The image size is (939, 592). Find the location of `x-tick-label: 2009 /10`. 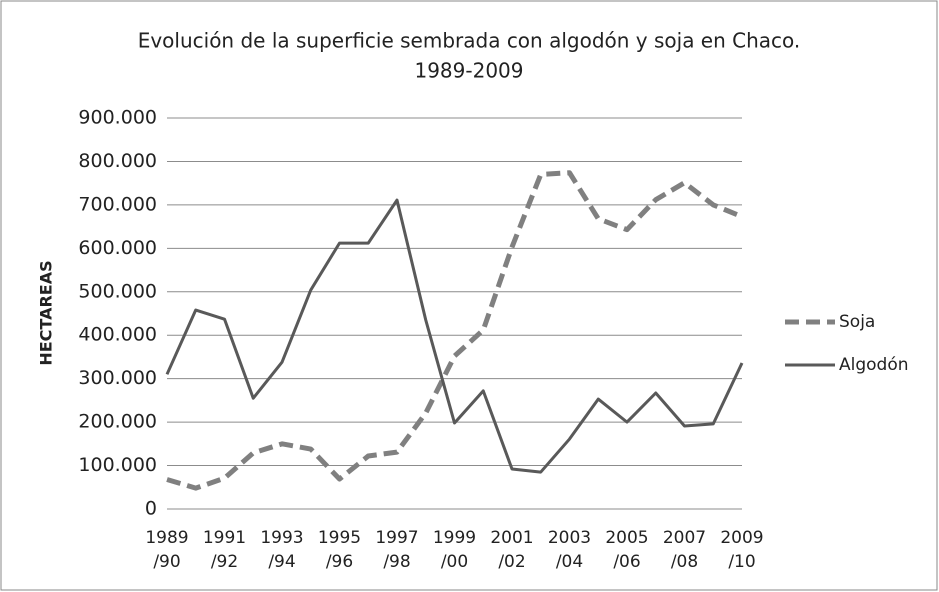

x-tick-label: 2009 /10 is located at coordinates (742, 550).